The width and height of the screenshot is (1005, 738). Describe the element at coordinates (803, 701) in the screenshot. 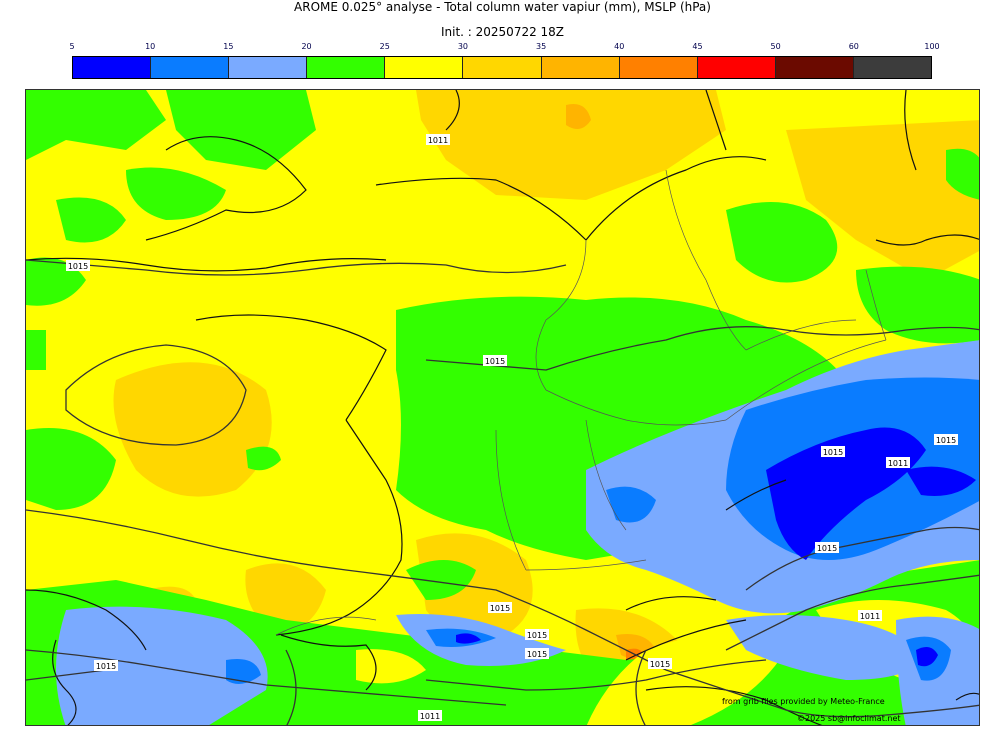

I see `data-source-credit: from grib files provided by Meteo-France` at that location.